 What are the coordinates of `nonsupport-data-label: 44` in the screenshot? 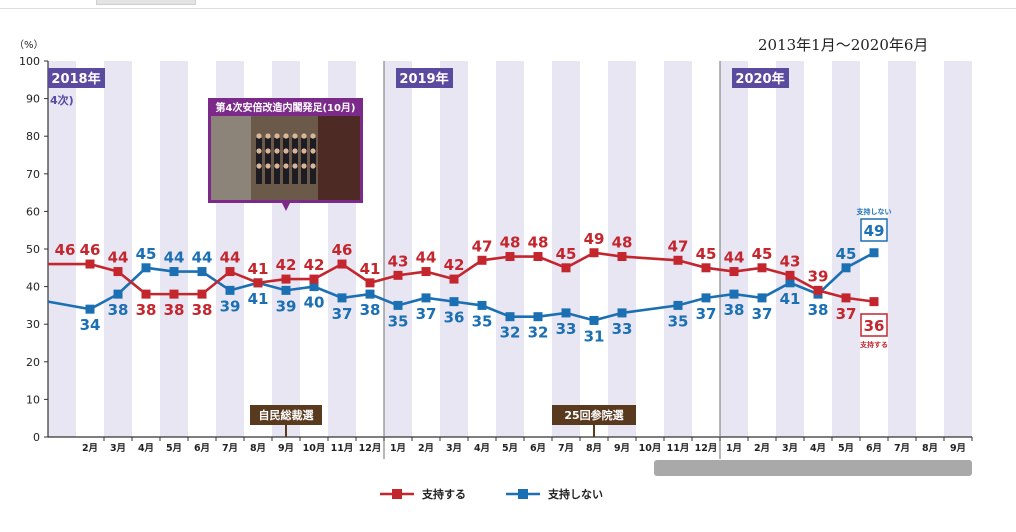 It's located at (202, 258).